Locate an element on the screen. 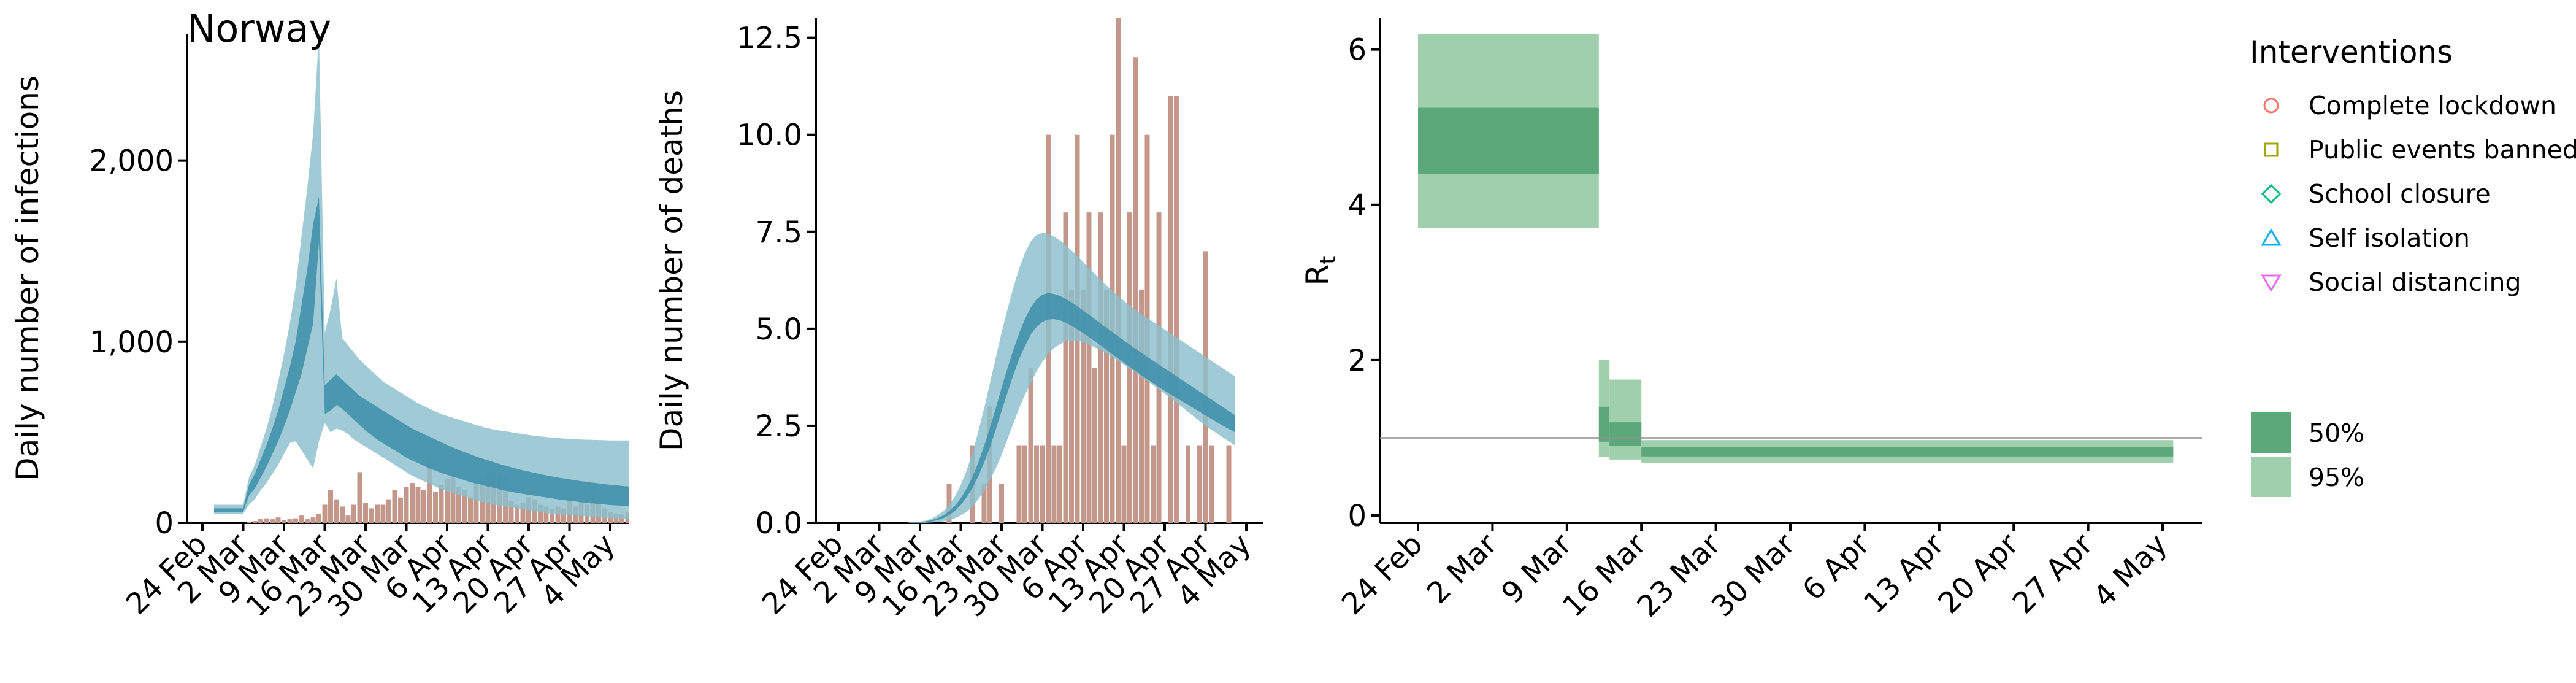 The width and height of the screenshot is (2576, 683). y-tick-label: 6 is located at coordinates (1357, 50).